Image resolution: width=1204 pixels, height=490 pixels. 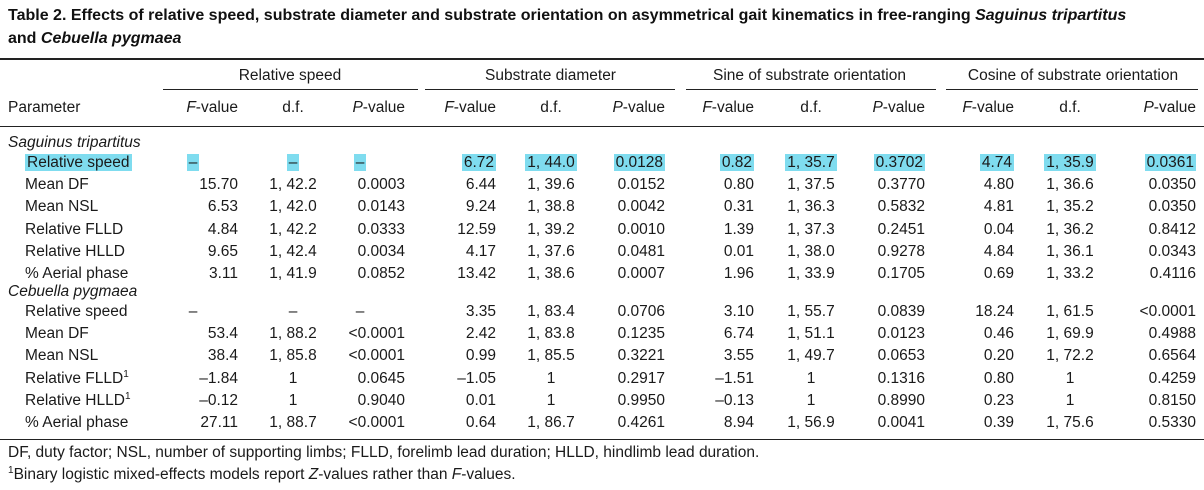 What do you see at coordinates (602, 126) in the screenshot?
I see `header-rule` at bounding box center [602, 126].